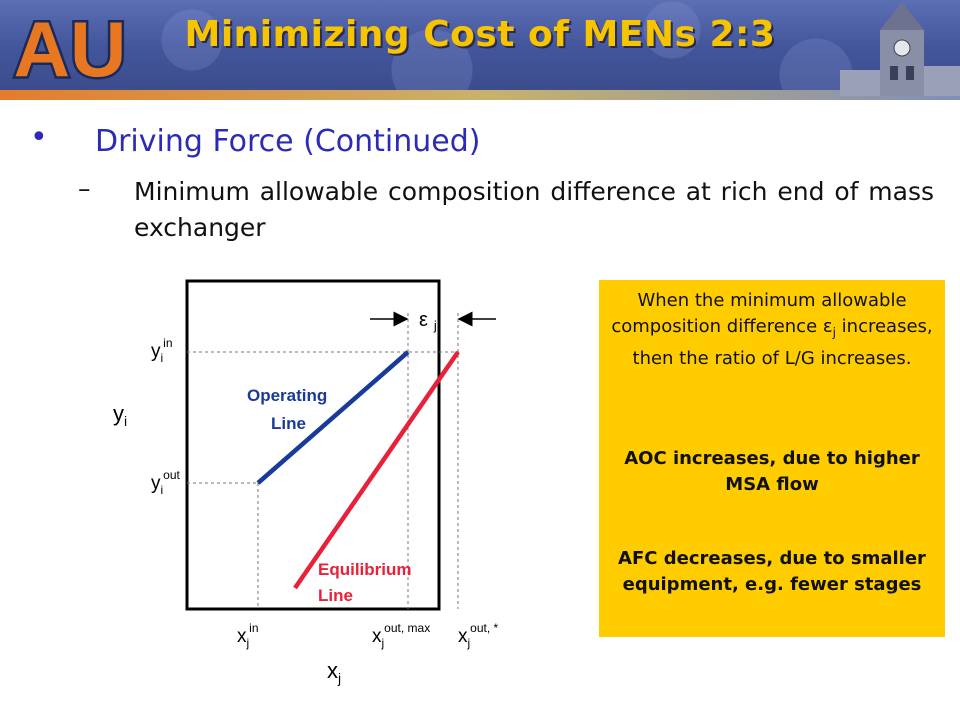 The width and height of the screenshot is (960, 720). I want to click on guide-lines, so click(323, 461).